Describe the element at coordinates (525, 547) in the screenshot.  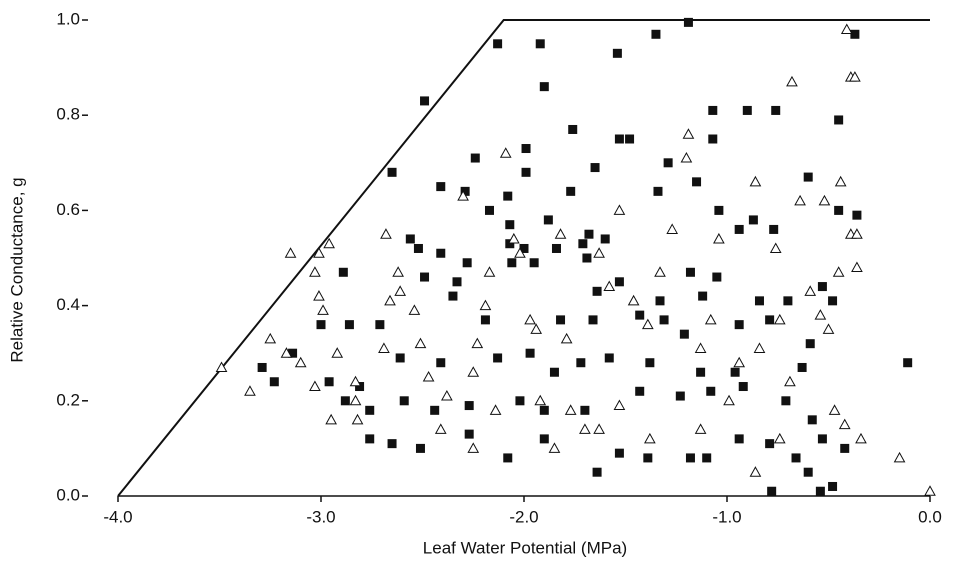
I see `x-axis-label: Leaf Water Potential (MPa)` at that location.